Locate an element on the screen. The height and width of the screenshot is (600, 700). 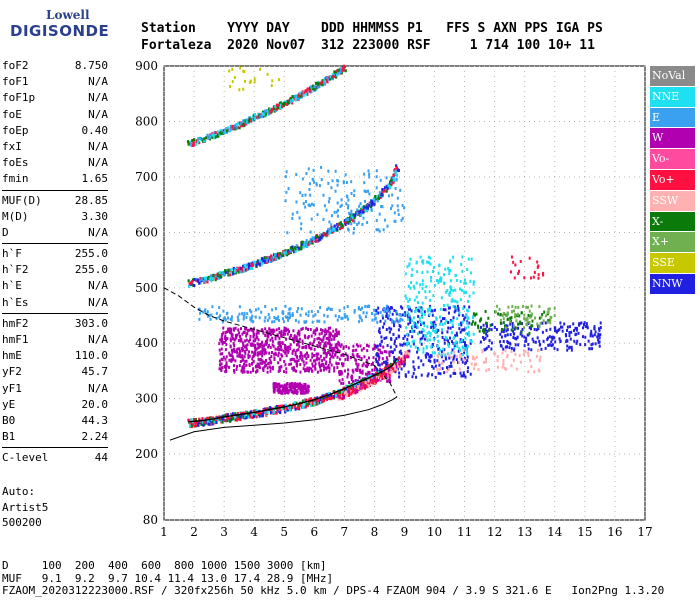
echo-cluster is located at coordinates (345, 200).